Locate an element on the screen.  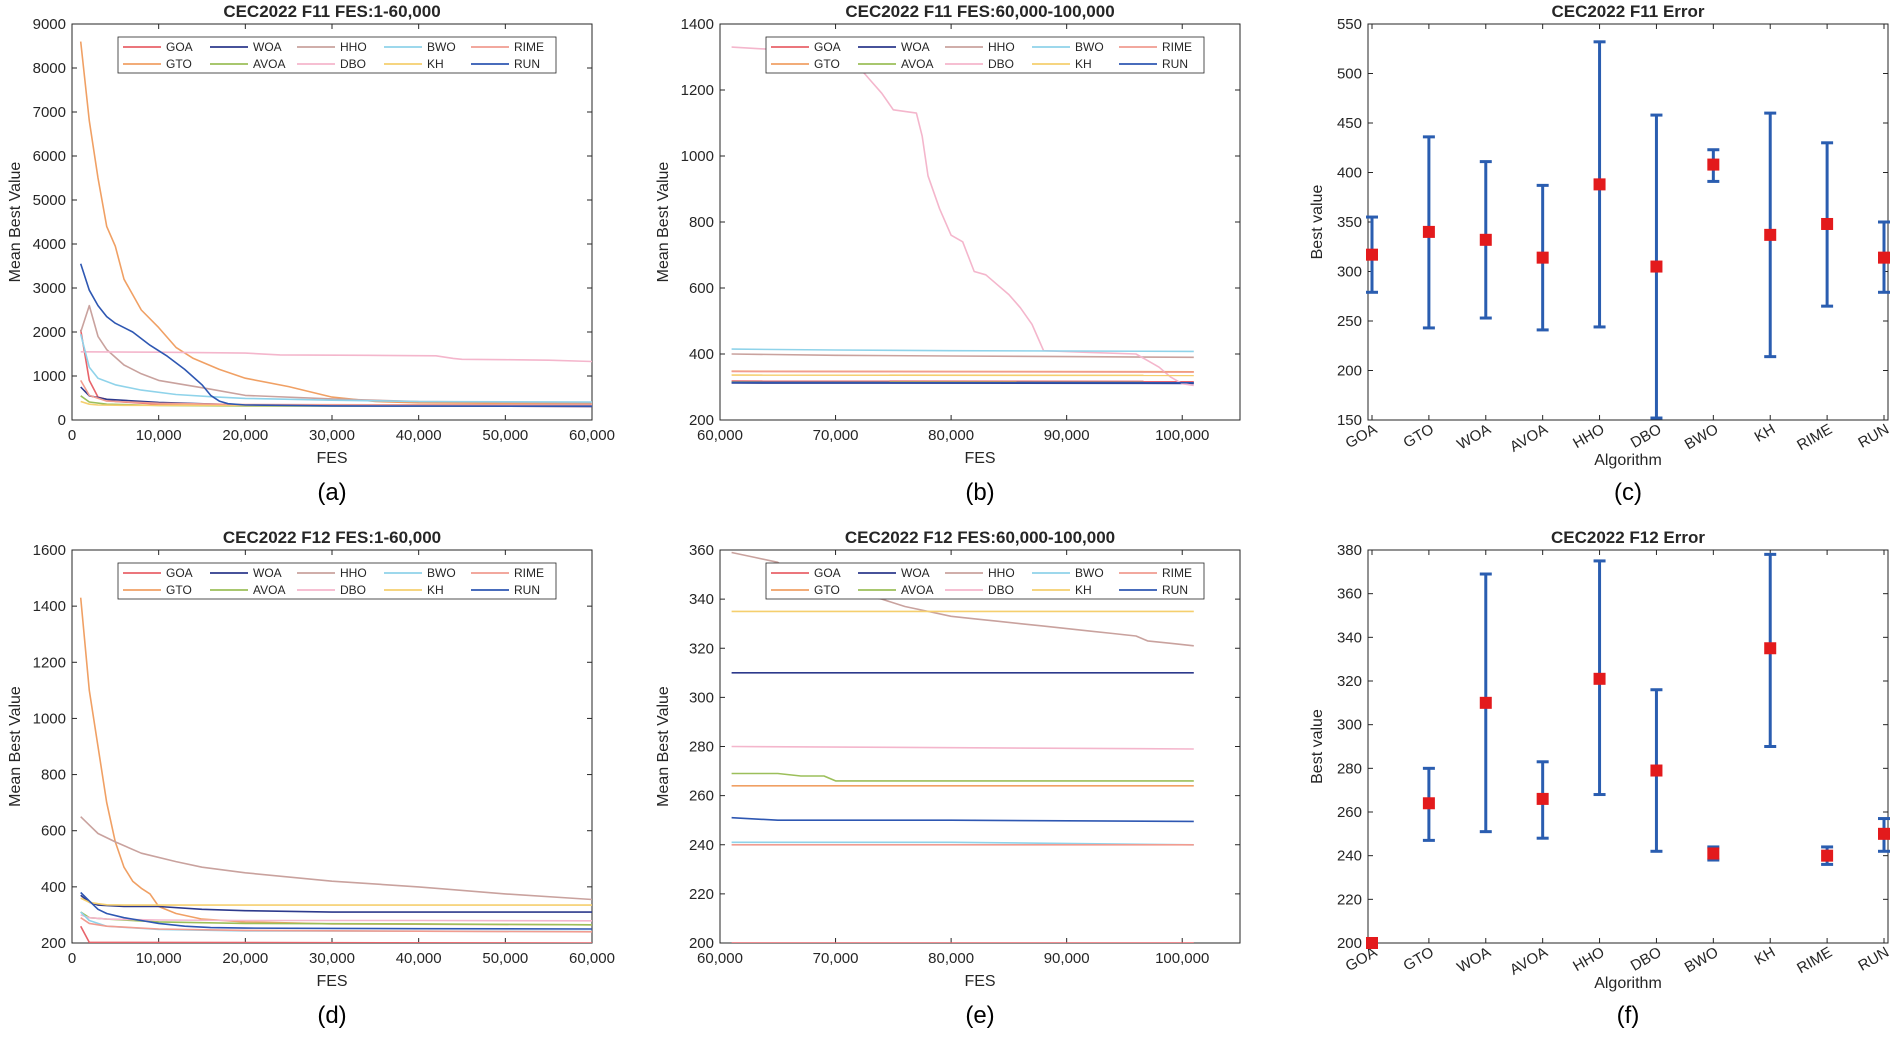
panel-caption: (c) is located at coordinates (1628, 492).